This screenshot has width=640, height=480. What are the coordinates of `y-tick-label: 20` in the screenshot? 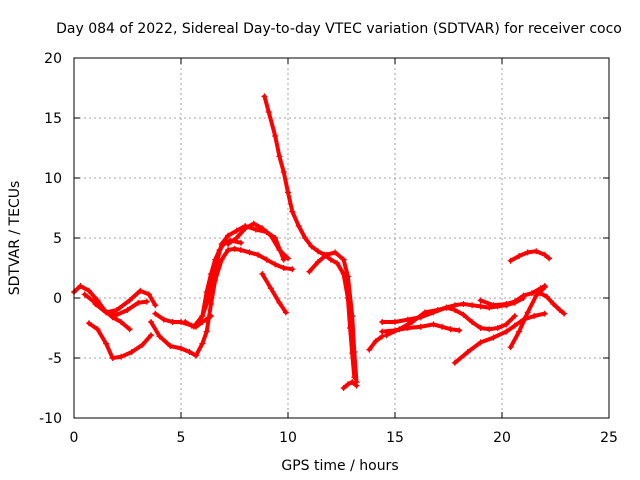 It's located at (53, 59).